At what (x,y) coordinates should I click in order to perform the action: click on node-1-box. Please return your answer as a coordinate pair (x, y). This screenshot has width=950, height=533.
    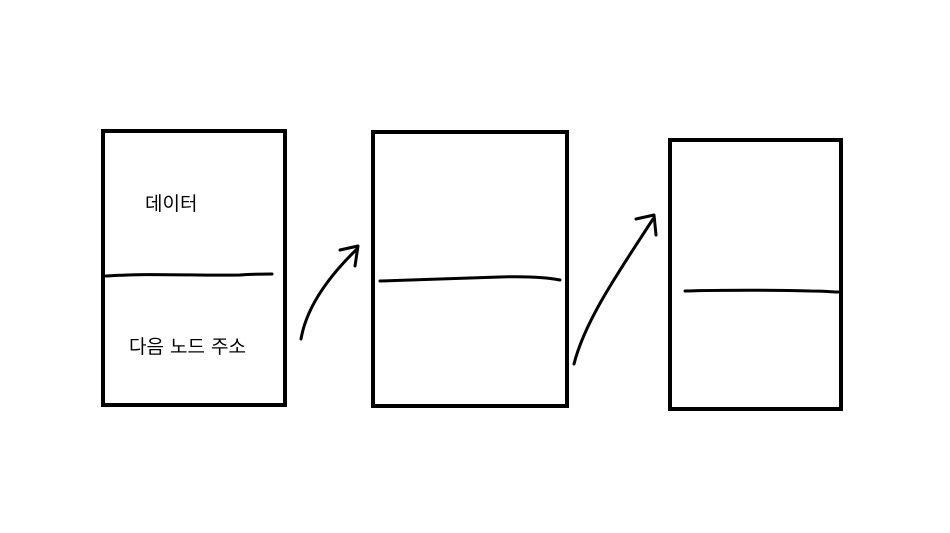
    Looking at the image, I should click on (194, 268).